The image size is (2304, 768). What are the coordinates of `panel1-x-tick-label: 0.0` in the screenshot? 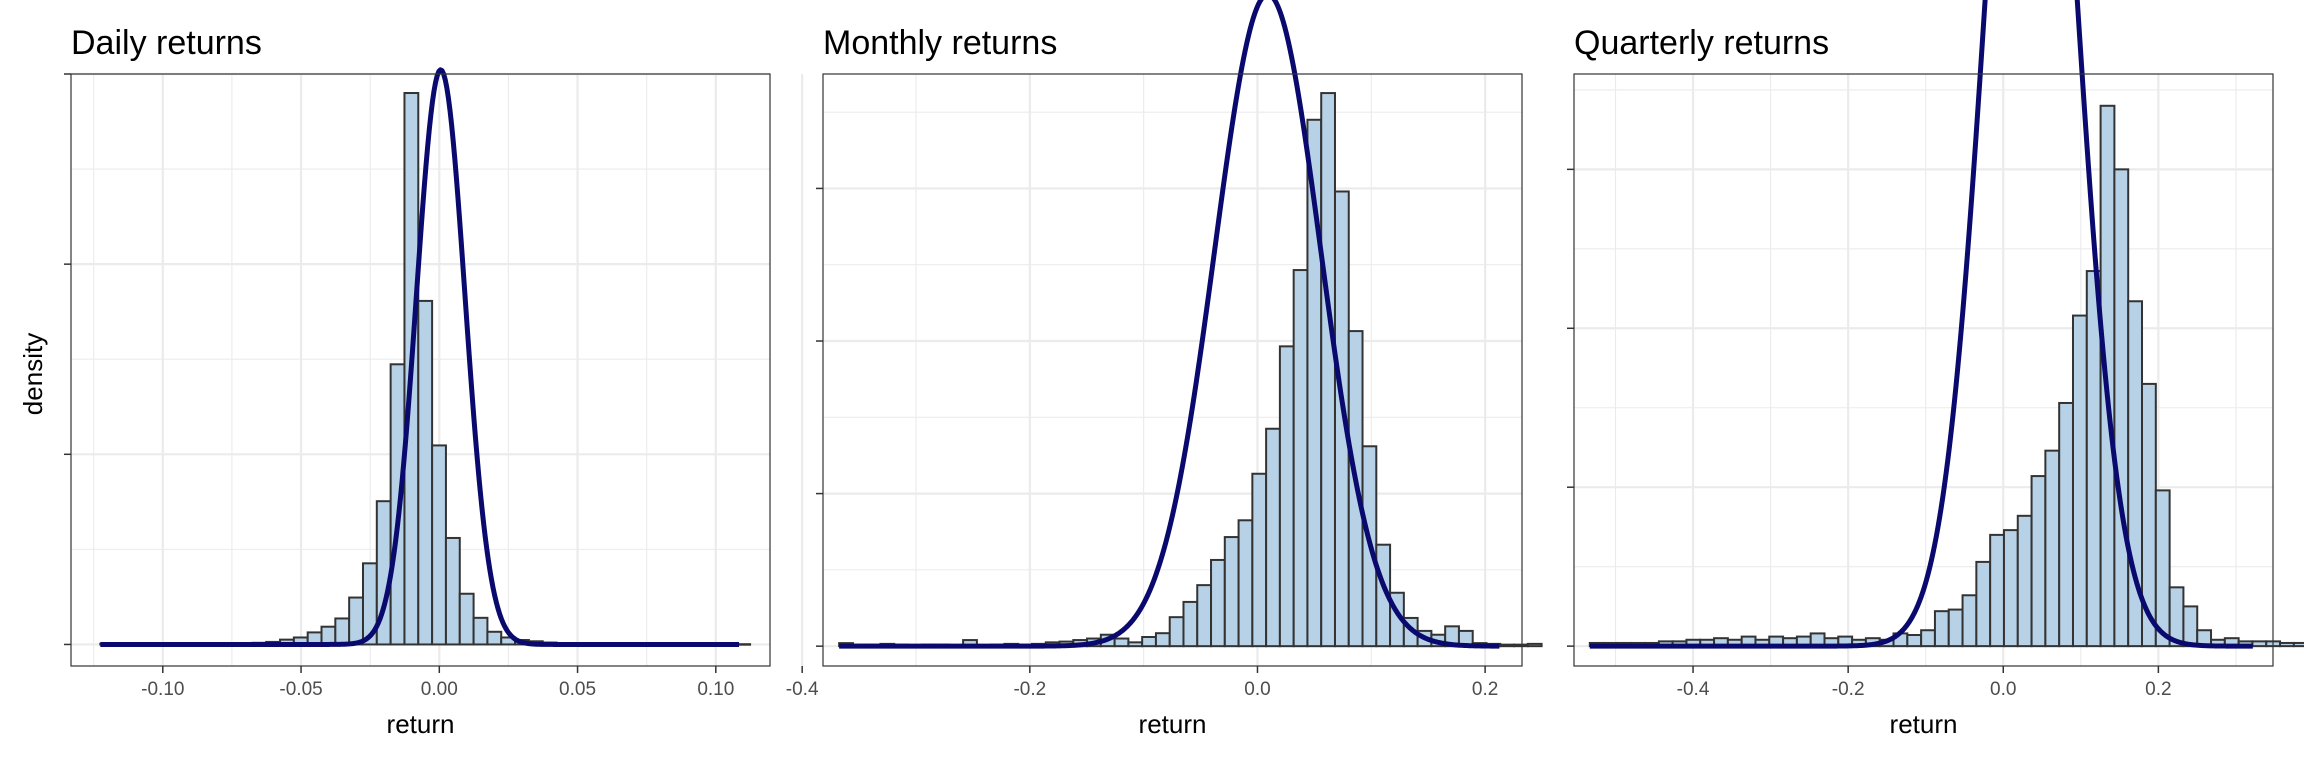 It's located at (1257, 689).